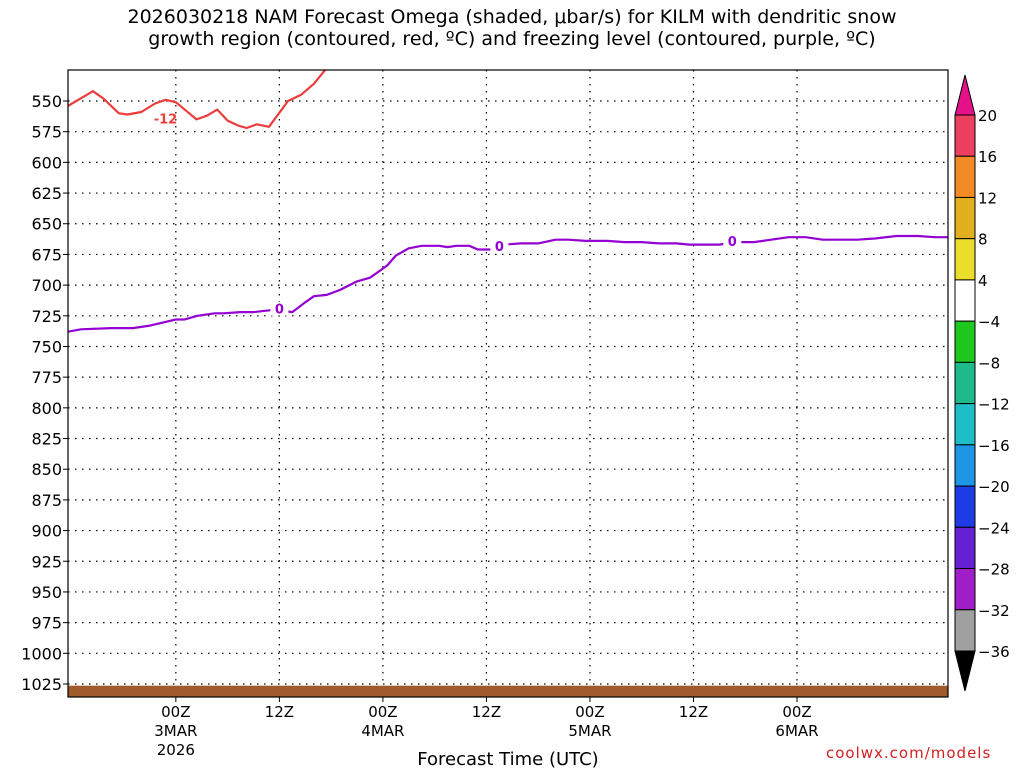 This screenshot has height=768, width=1024. What do you see at coordinates (46, 285) in the screenshot?
I see `y-tick-label: 700` at bounding box center [46, 285].